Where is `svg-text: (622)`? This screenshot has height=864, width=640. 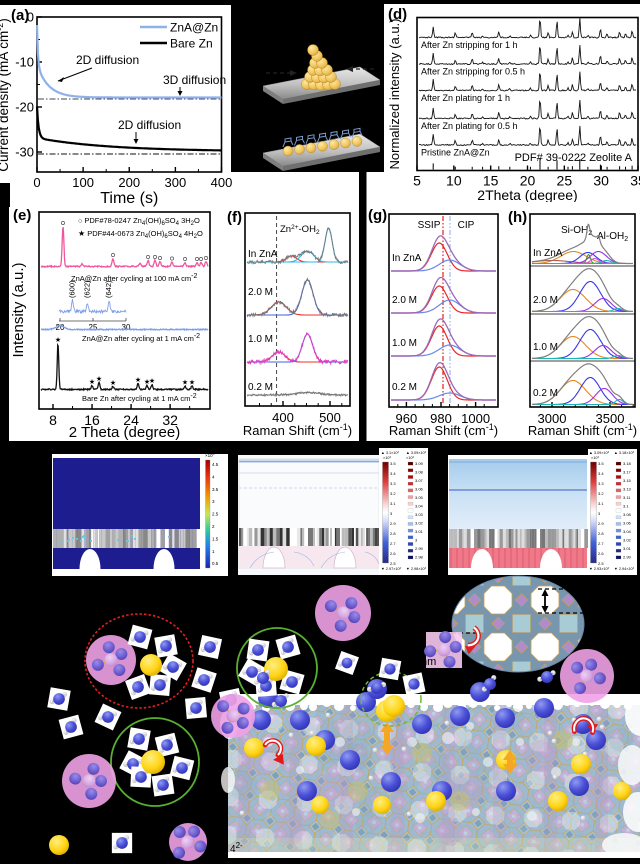 svg-text: (622) is located at coordinates (87, 289).